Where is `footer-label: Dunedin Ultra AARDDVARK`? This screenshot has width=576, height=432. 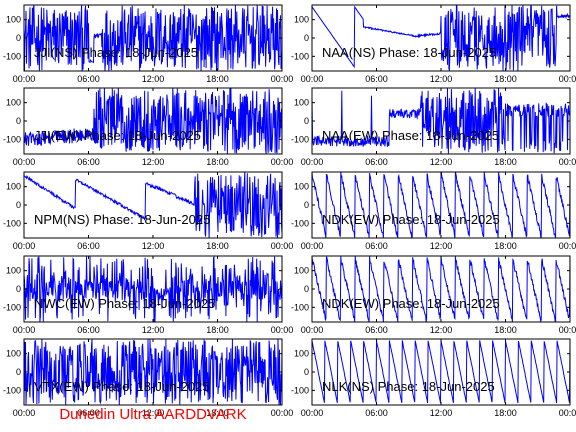
footer-label: Dunedin Ultra AARDDVARK is located at coordinates (152, 414).